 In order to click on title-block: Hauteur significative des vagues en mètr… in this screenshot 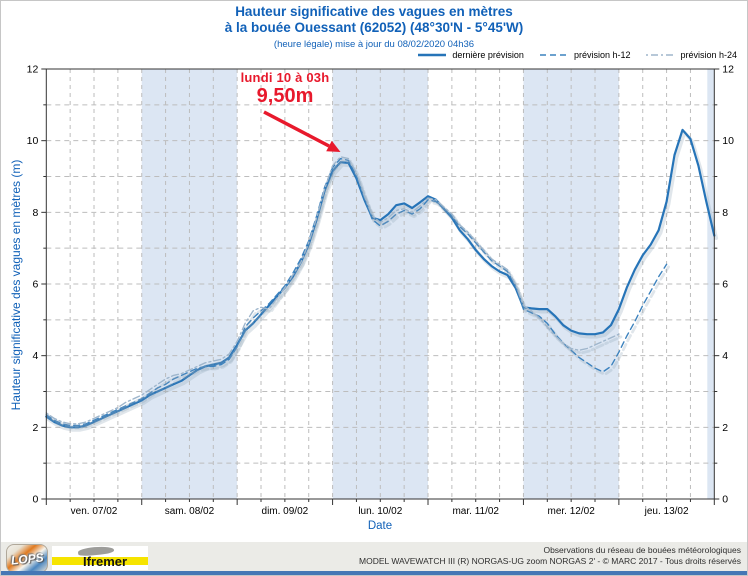, I will do `click(374, 27)`.